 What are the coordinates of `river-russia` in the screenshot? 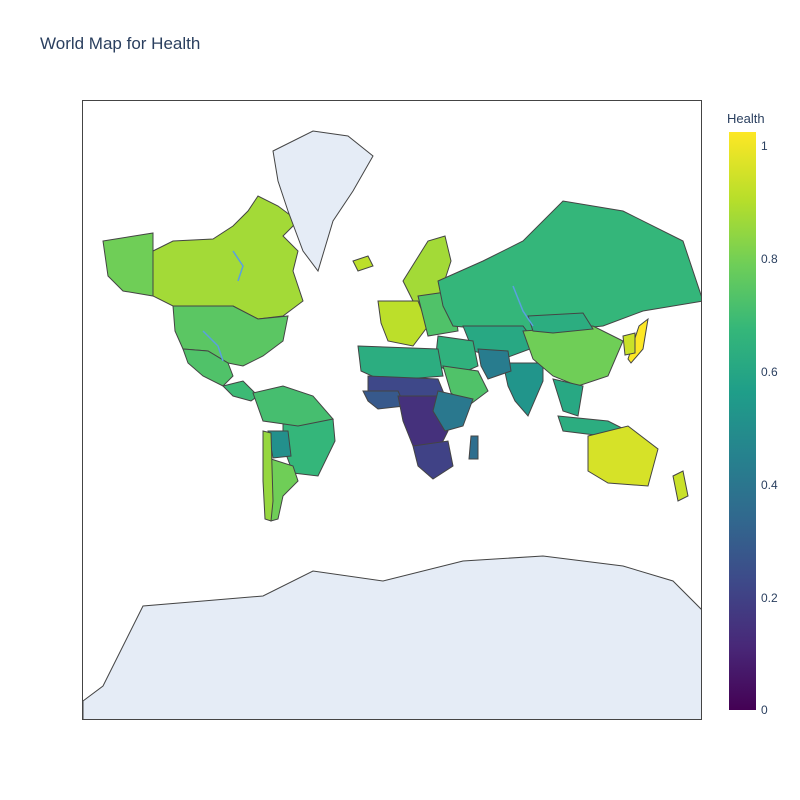 It's located at (523, 306).